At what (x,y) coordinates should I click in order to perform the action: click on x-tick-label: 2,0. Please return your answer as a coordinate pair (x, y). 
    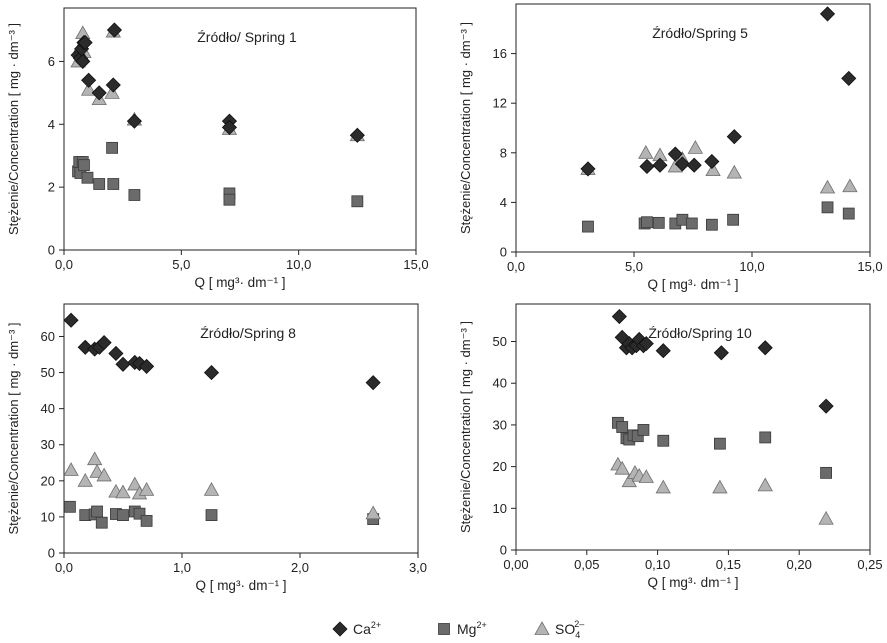
    Looking at the image, I should click on (300, 567).